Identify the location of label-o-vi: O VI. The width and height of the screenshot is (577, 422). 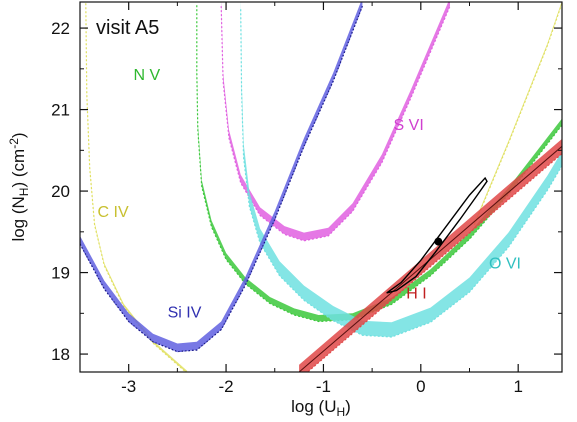
(505, 263).